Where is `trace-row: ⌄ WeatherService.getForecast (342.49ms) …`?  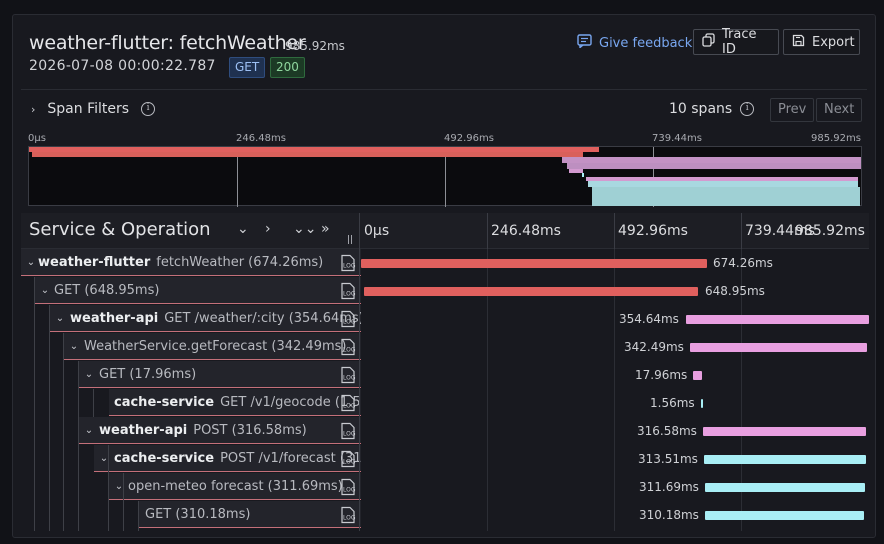
trace-row: ⌄ WeatherService.getForecast (342.49ms) … is located at coordinates (445, 347).